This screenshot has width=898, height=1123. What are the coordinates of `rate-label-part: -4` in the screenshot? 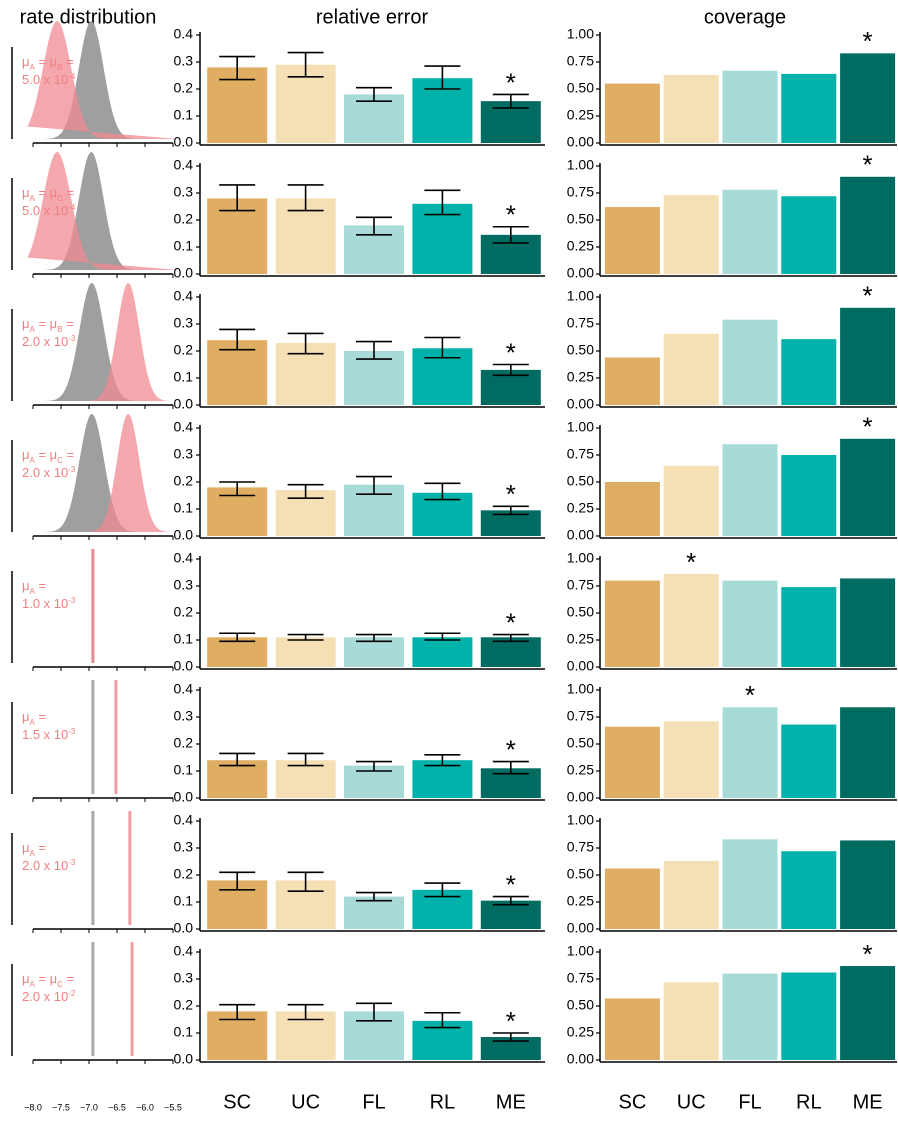 It's located at (72, 76).